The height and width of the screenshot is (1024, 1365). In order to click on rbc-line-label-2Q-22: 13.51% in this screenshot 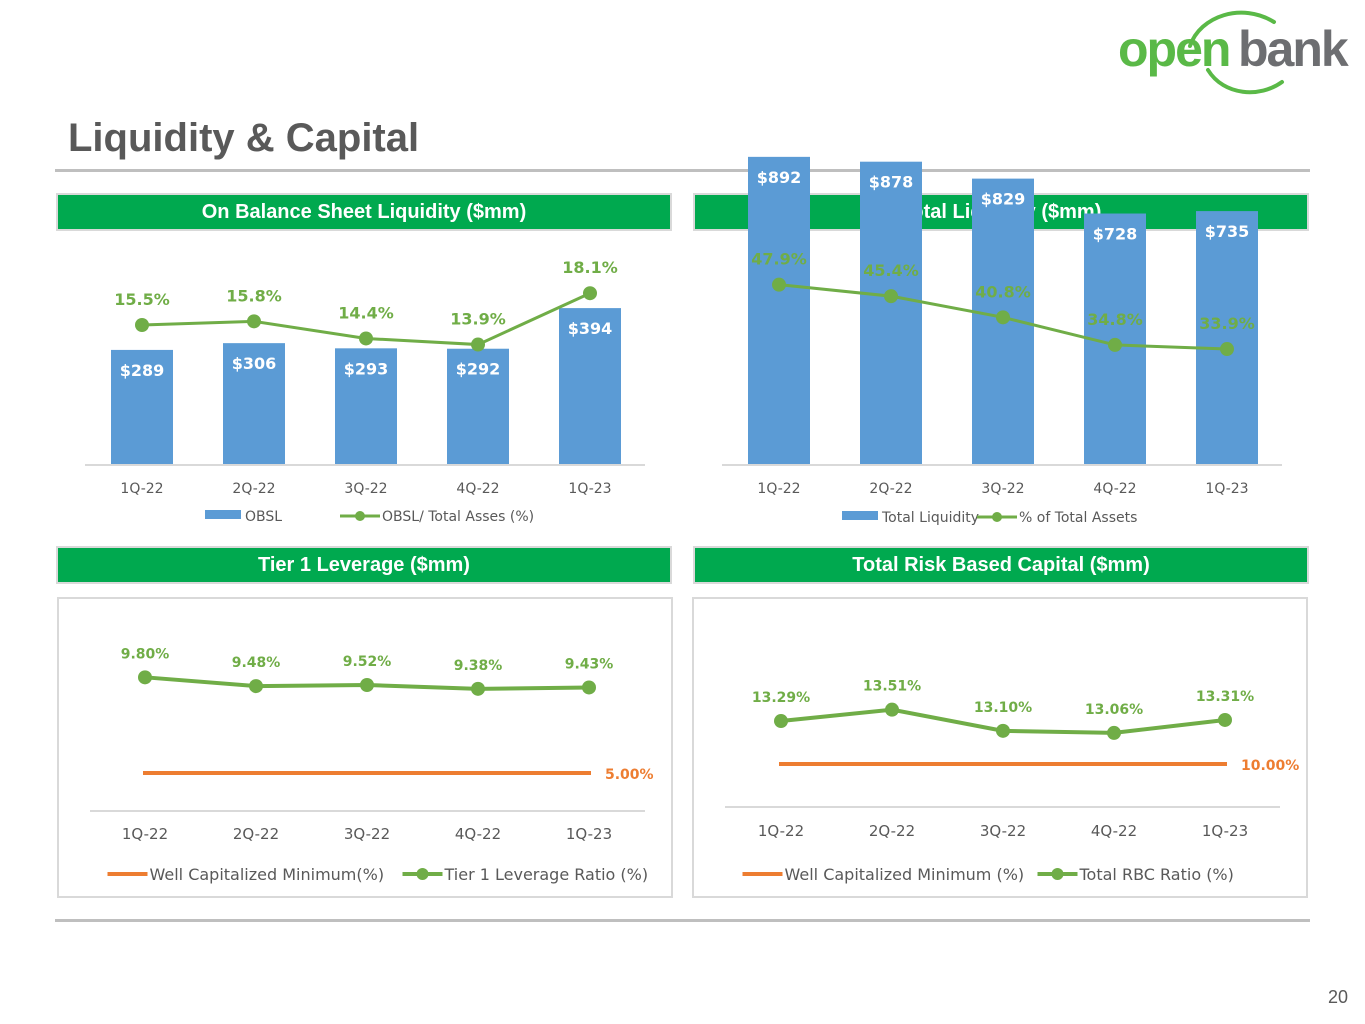, I will do `click(892, 687)`.